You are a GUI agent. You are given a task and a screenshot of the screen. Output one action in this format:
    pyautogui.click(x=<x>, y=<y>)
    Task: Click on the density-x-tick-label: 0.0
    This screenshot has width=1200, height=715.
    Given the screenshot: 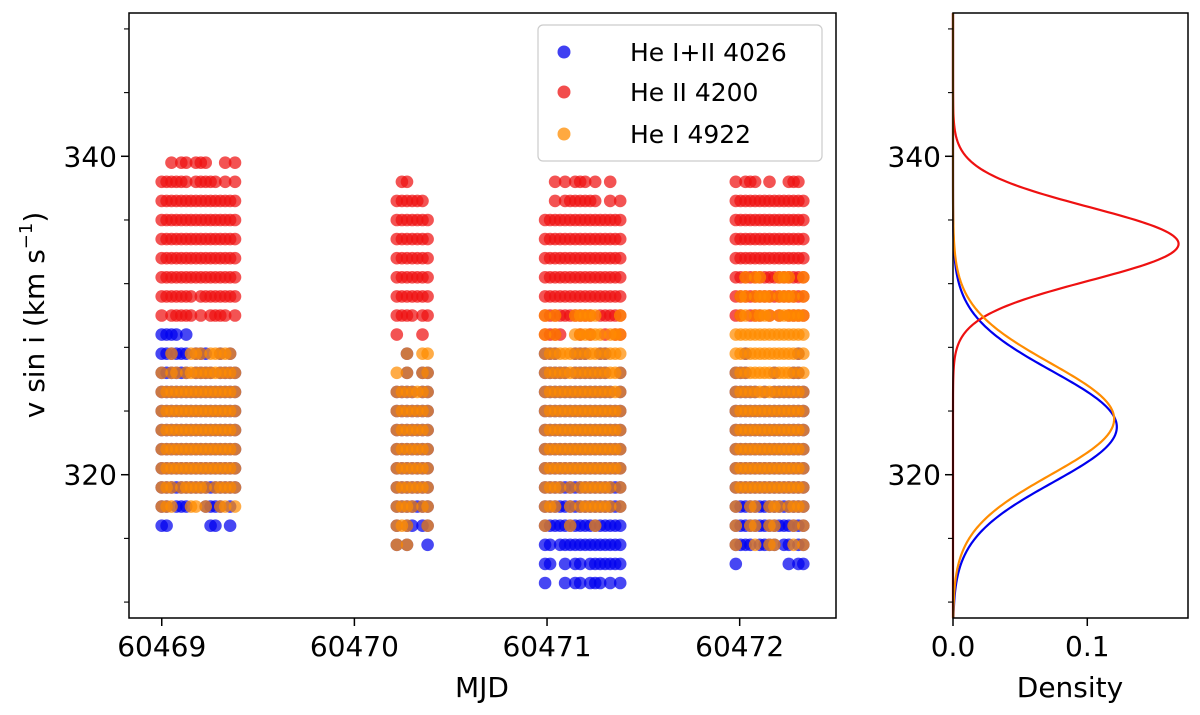 What is the action you would take?
    pyautogui.click(x=953, y=646)
    